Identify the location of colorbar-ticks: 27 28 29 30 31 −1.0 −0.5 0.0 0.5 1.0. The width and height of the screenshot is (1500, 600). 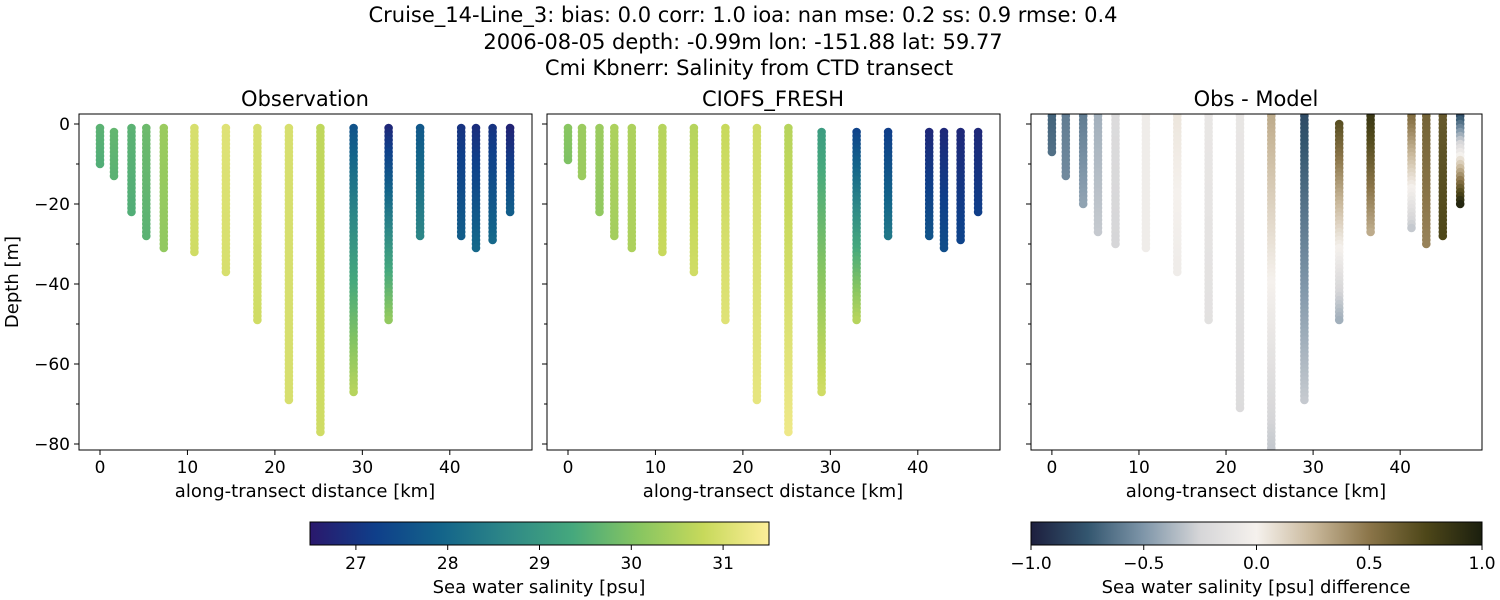
(920, 559).